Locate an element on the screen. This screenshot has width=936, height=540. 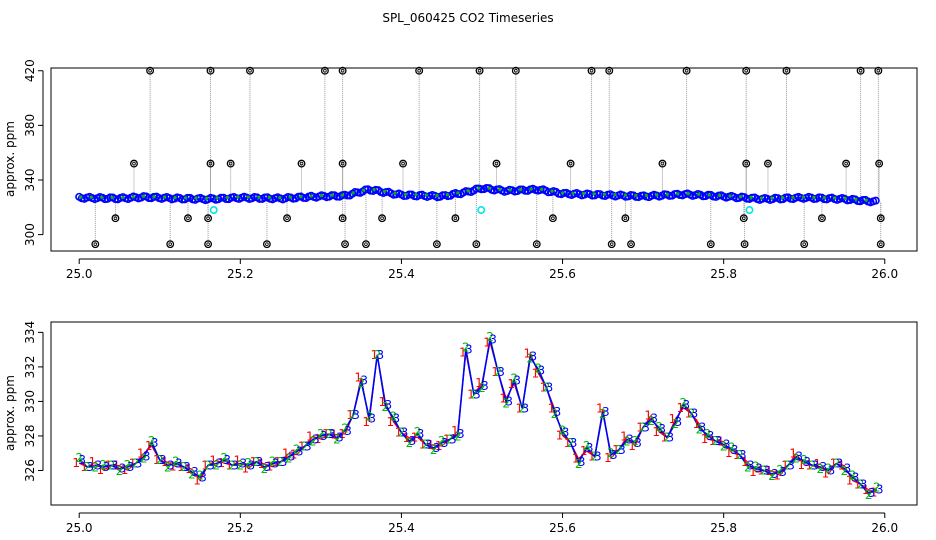
bottom-y-tick-label: 326 is located at coordinates (30, 470).